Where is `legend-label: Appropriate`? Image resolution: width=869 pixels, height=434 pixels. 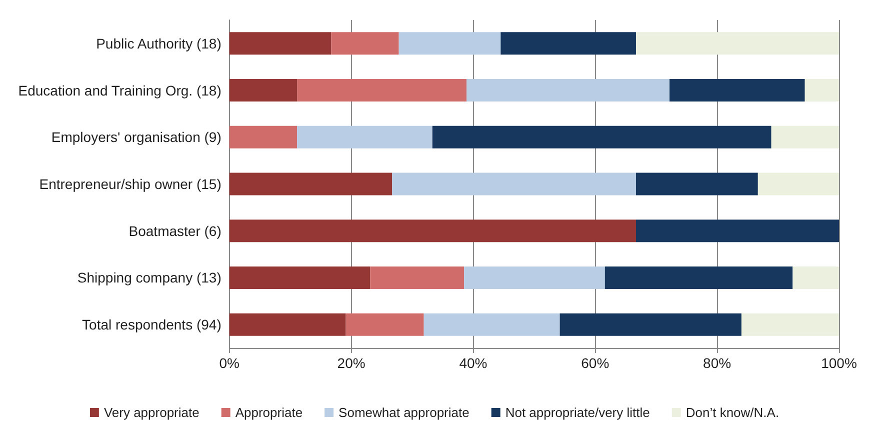 legend-label: Appropriate is located at coordinates (269, 412).